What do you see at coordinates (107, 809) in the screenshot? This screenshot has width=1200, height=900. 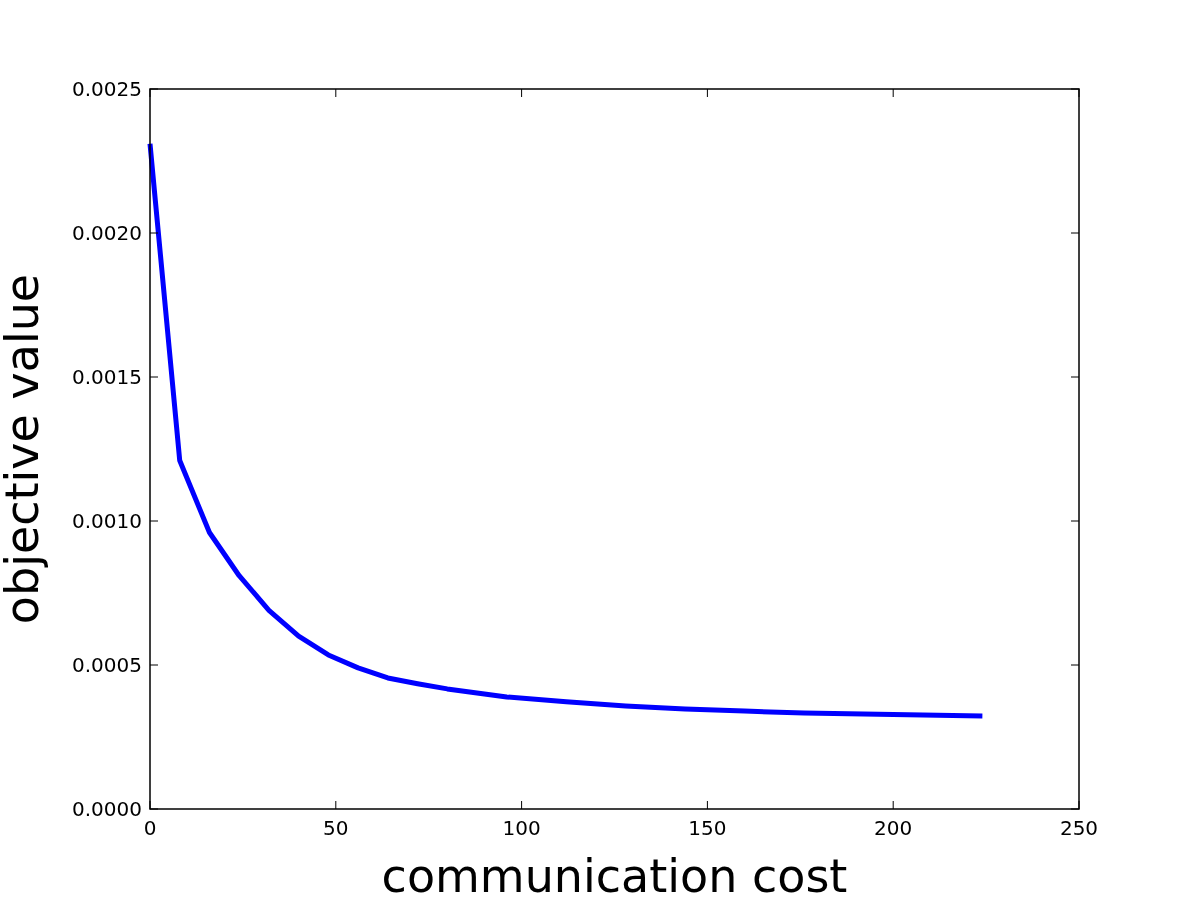 I see `y-tick-label: 0.0000` at bounding box center [107, 809].